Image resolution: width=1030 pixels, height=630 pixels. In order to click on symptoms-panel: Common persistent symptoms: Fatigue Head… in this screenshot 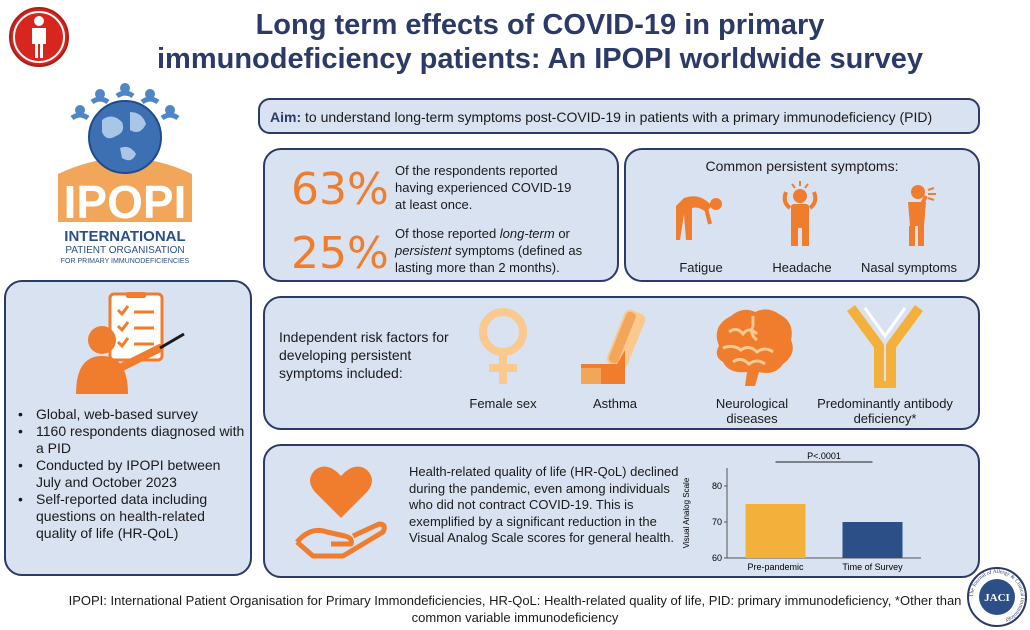, I will do `click(802, 215)`.